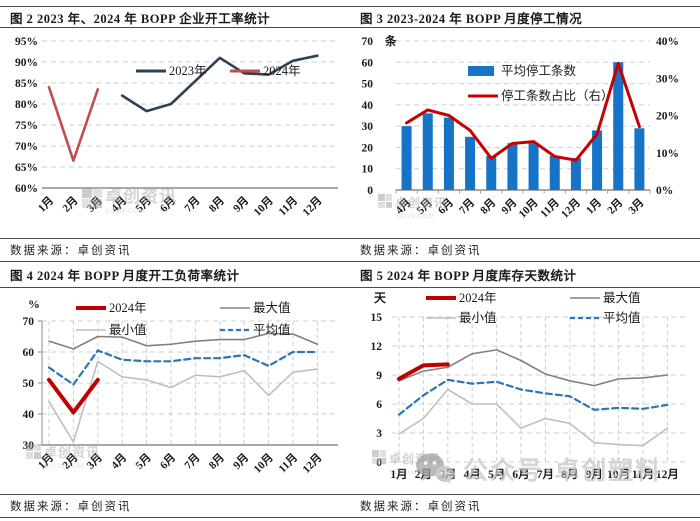 The image size is (700, 521). What do you see at coordinates (26, 42) in the screenshot?
I see `svg-text: 95%` at bounding box center [26, 42].